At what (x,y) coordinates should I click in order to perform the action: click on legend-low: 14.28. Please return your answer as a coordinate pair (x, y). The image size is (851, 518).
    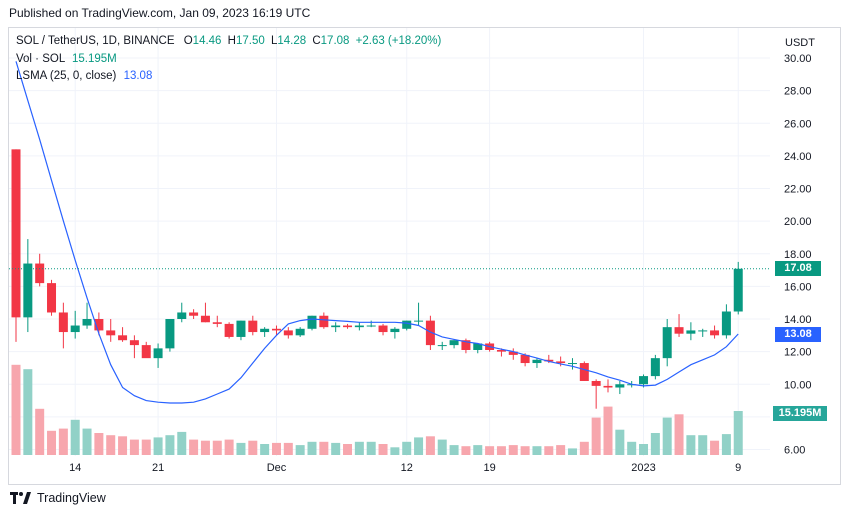
    Looking at the image, I should click on (292, 41).